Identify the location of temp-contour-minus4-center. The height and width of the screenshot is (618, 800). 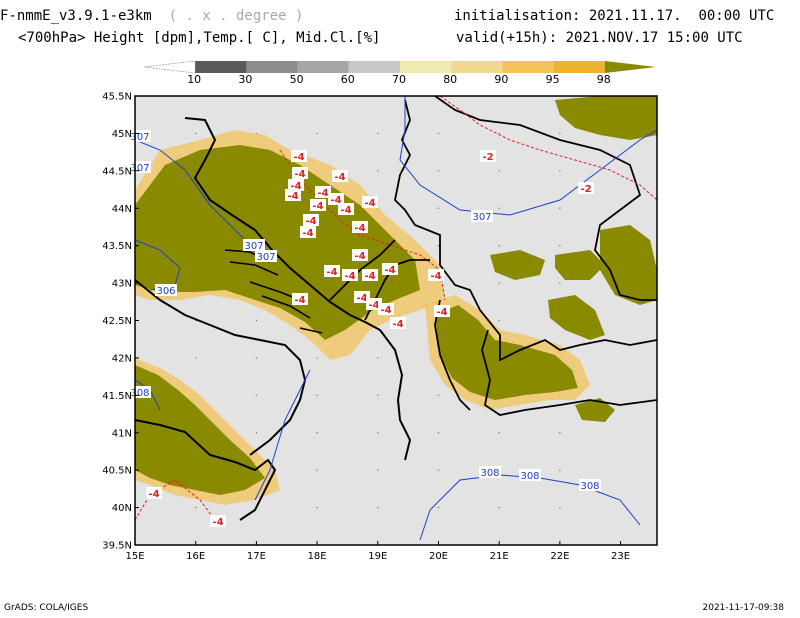
(362, 225).